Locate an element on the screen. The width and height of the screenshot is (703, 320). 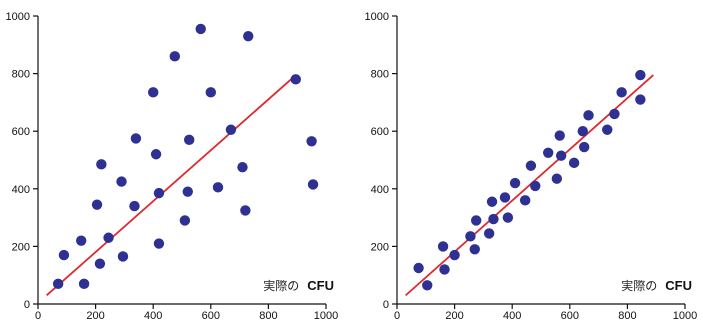
x-axis-label-left: 実際の CFU is located at coordinates (298, 285).